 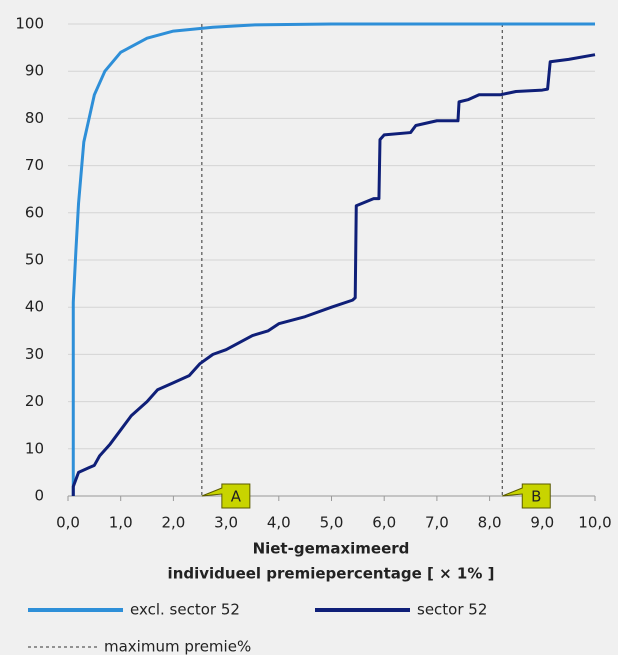 What do you see at coordinates (236, 497) in the screenshot?
I see `marker-label: A` at bounding box center [236, 497].